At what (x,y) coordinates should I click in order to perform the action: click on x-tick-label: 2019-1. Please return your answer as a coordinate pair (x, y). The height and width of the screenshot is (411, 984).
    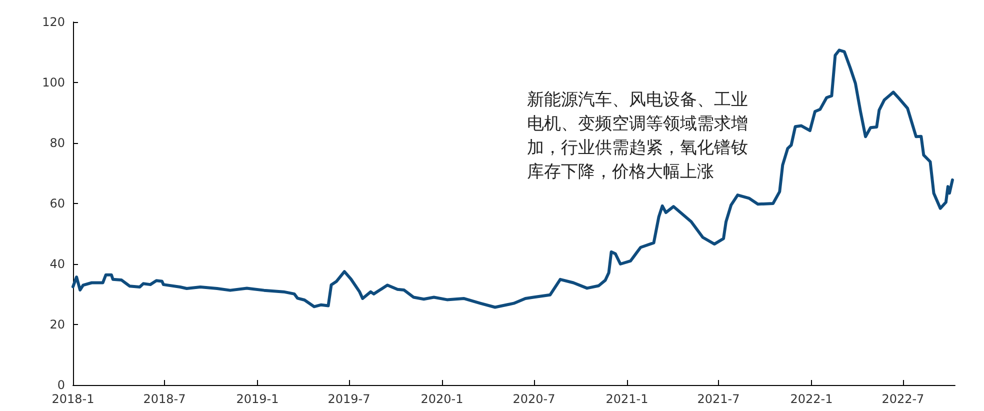
    Looking at the image, I should click on (257, 399).